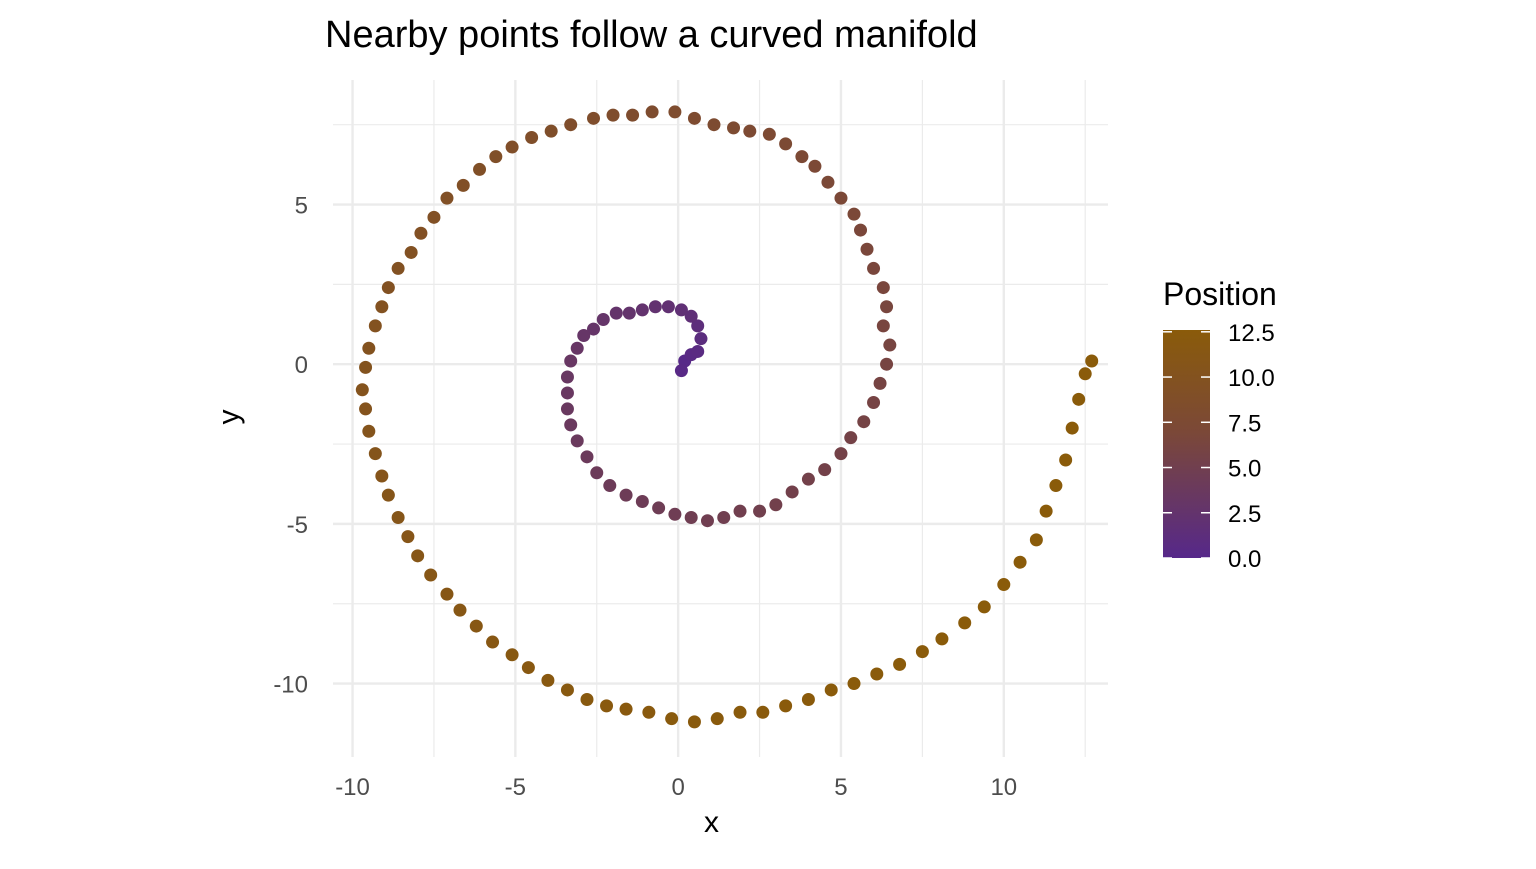 The image size is (1536, 869). I want to click on colorbar-ticks: 12.5 10.0 7.5 5.0 2.5 0.0, so click(1219, 446).